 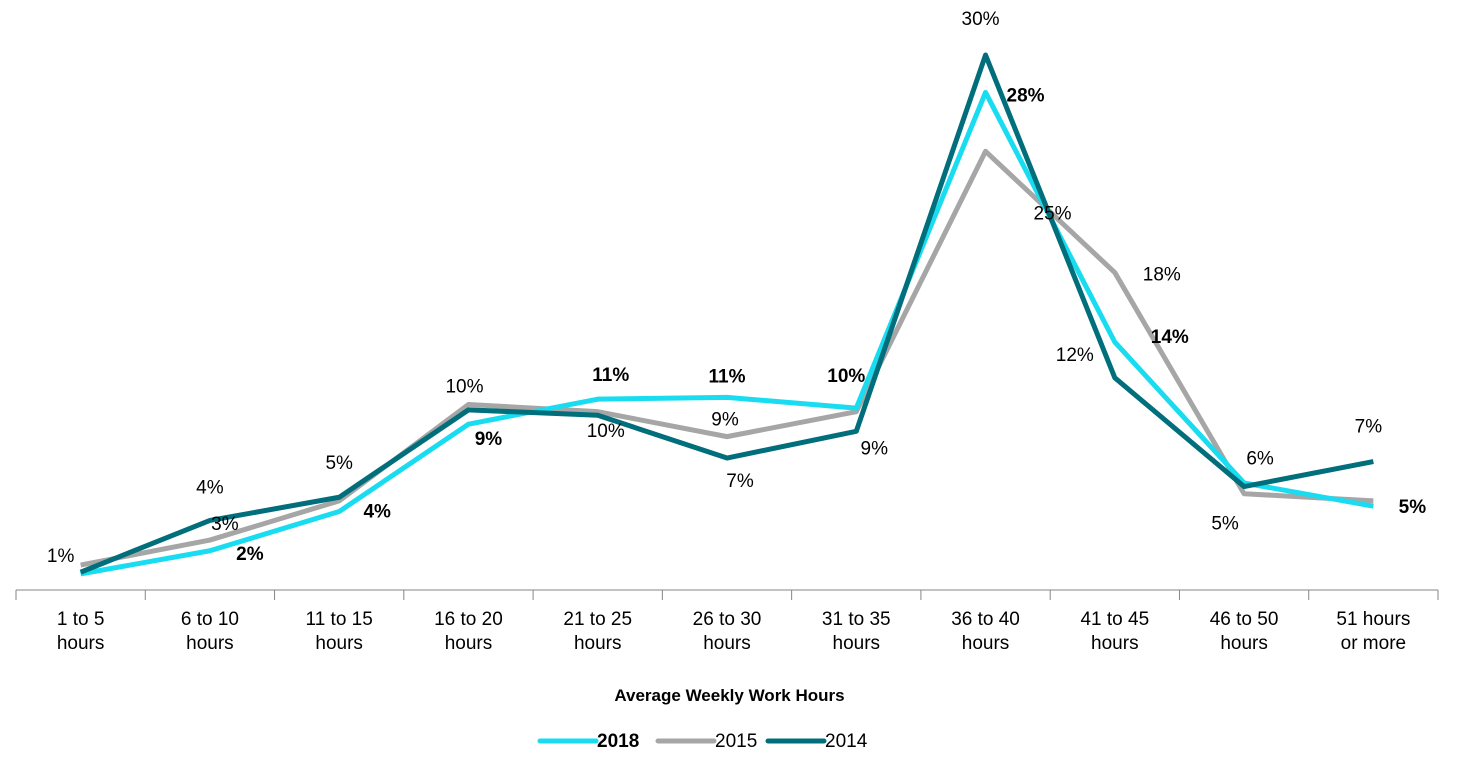 I want to click on x-tick-label: 21 to 25 hours, so click(x=598, y=631).